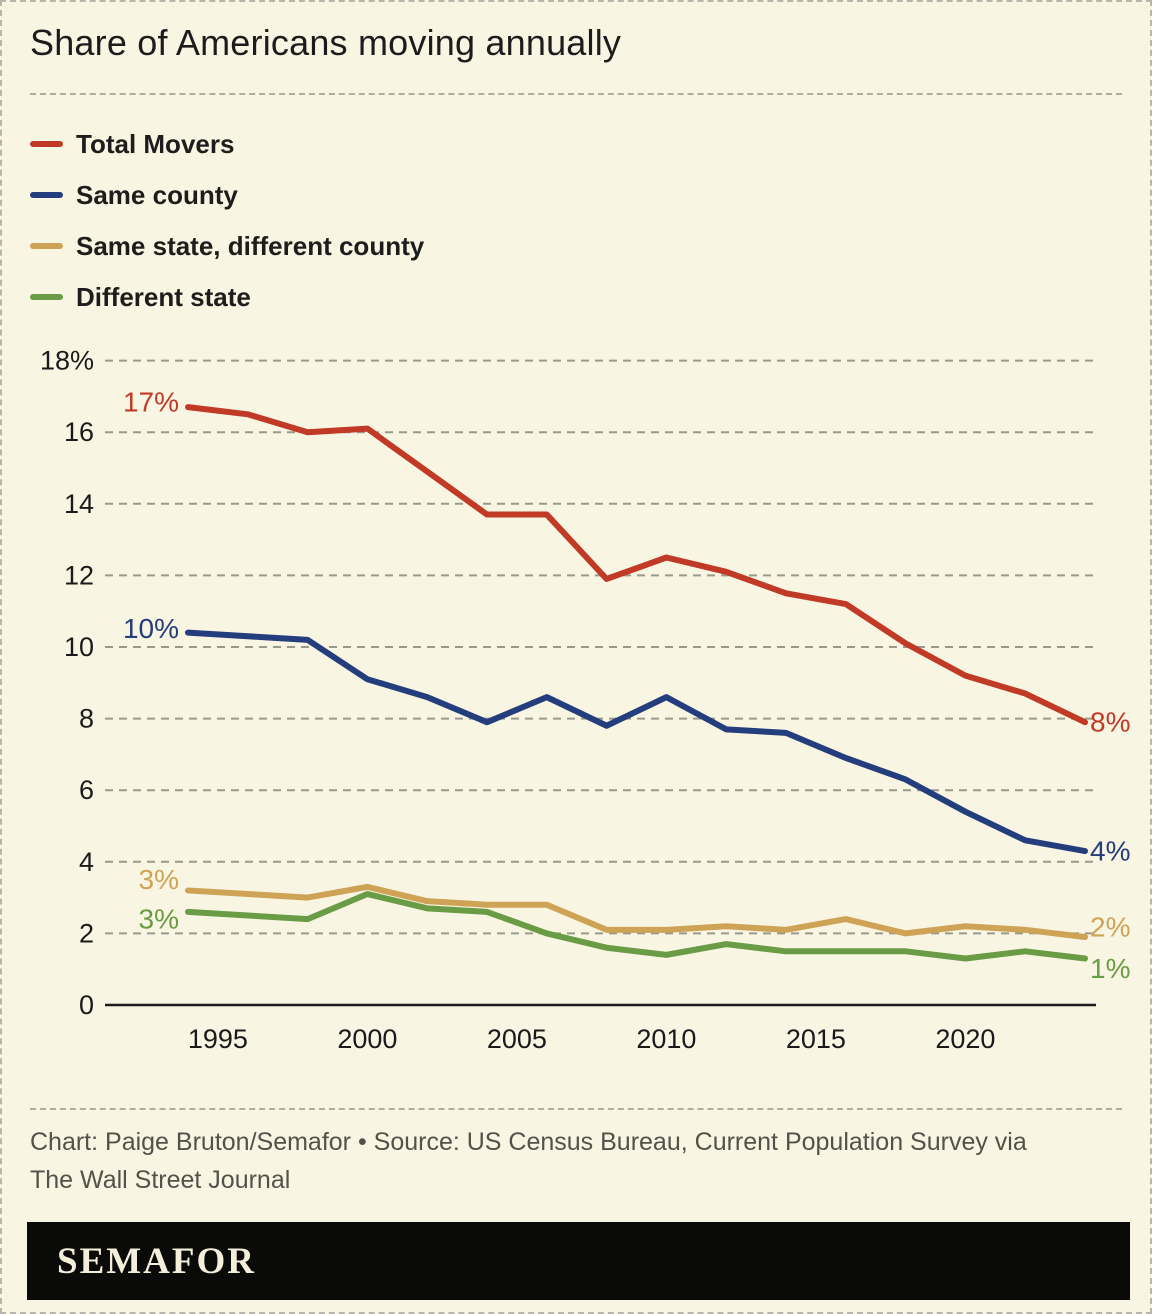 This screenshot has width=1152, height=1314. What do you see at coordinates (218, 1039) in the screenshot?
I see `x-tick-label-1995: 1995` at bounding box center [218, 1039].